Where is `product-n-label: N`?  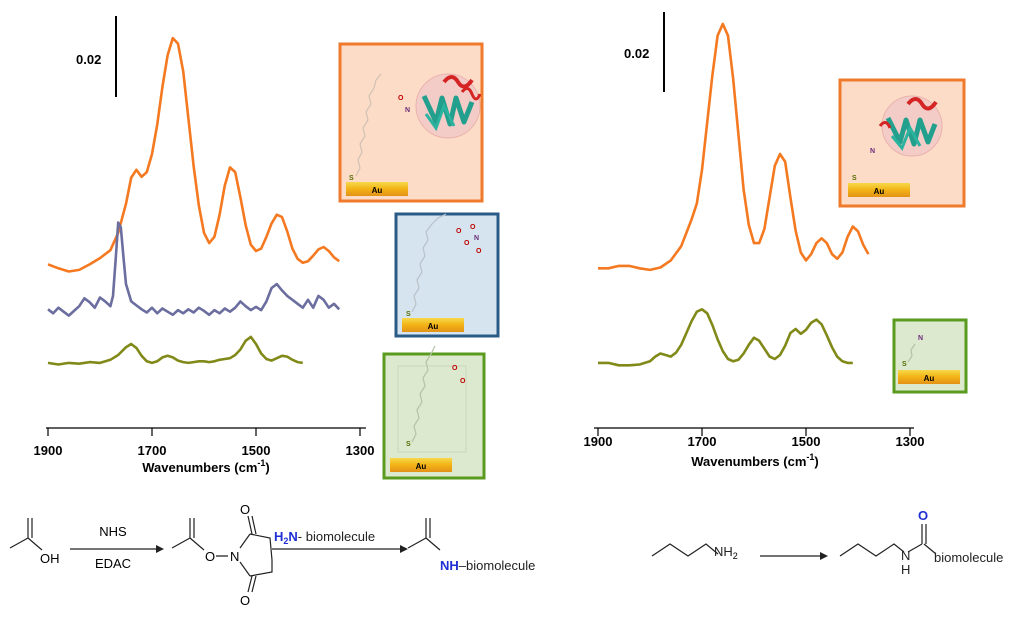
product-n-label: N is located at coordinates (905, 555).